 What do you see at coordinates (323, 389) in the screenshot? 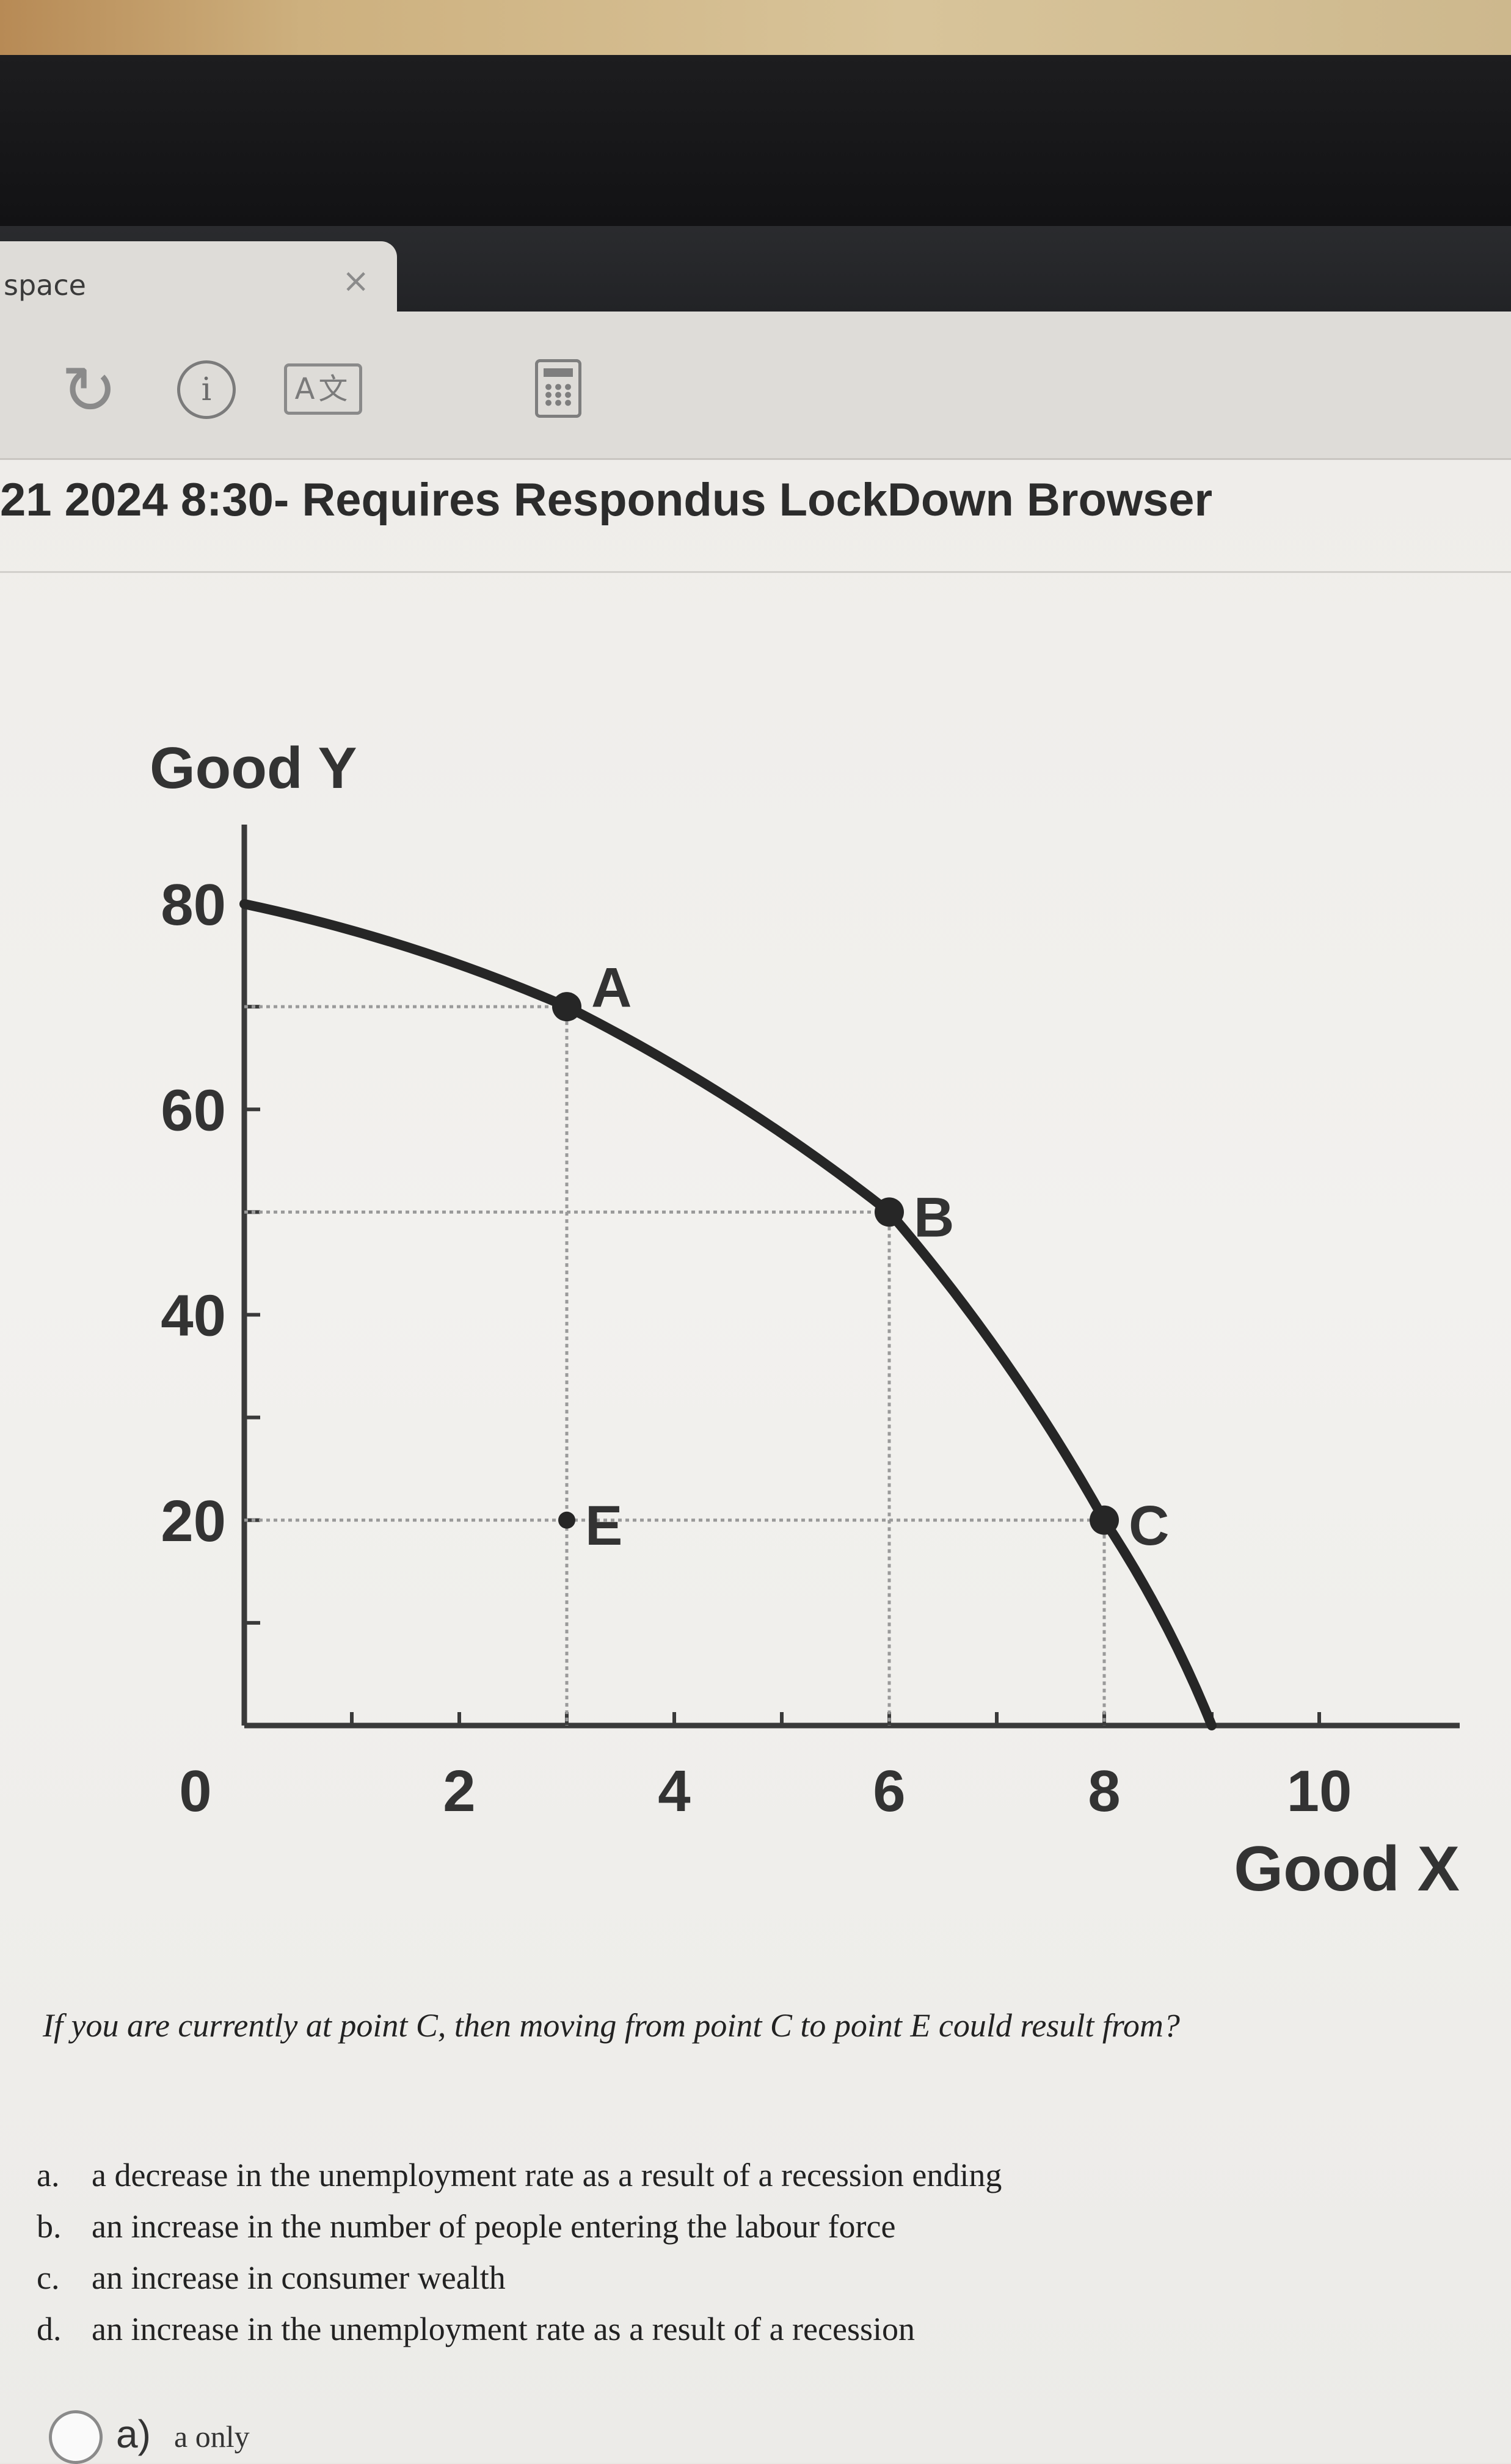
I see `translate-icon: A文` at bounding box center [323, 389].